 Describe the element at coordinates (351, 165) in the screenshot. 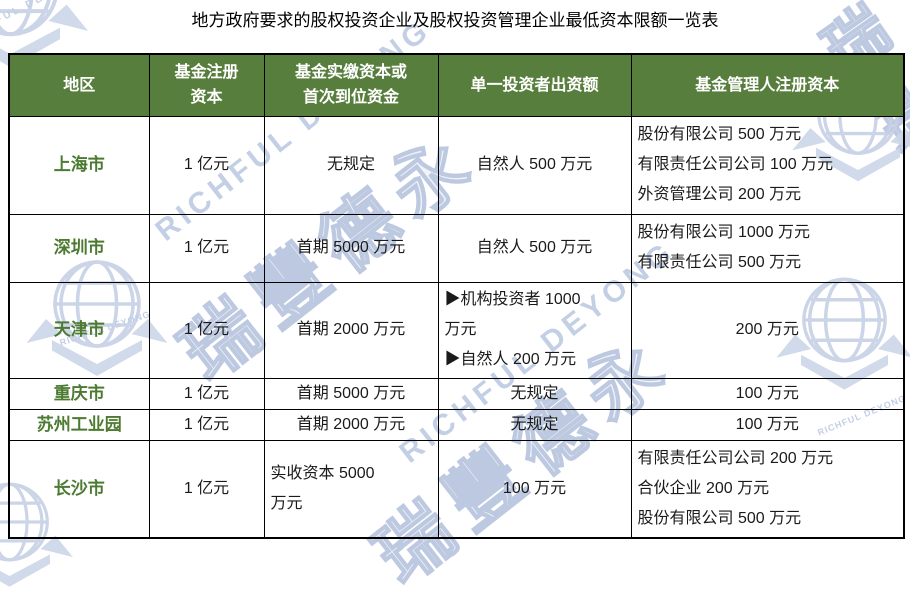

I see `cell-paid-in-capital: 无规定` at that location.